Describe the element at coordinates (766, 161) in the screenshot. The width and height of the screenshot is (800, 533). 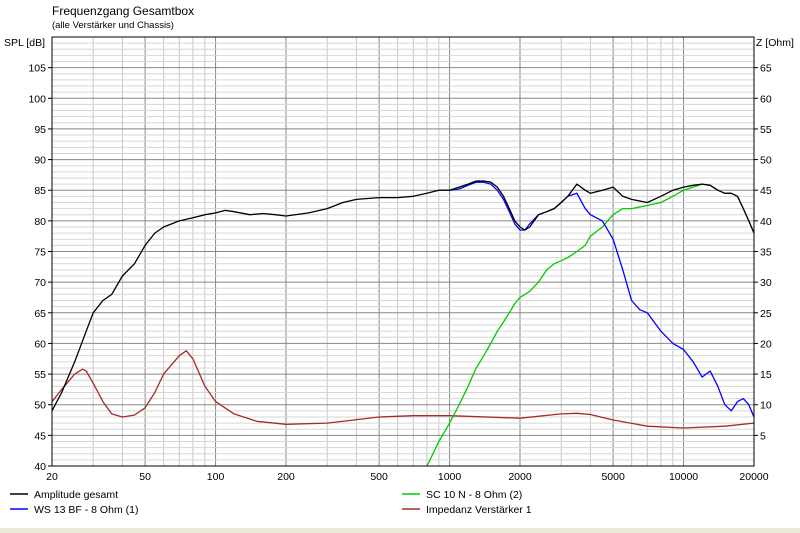
I see `y-tick-label-right: 50` at that location.